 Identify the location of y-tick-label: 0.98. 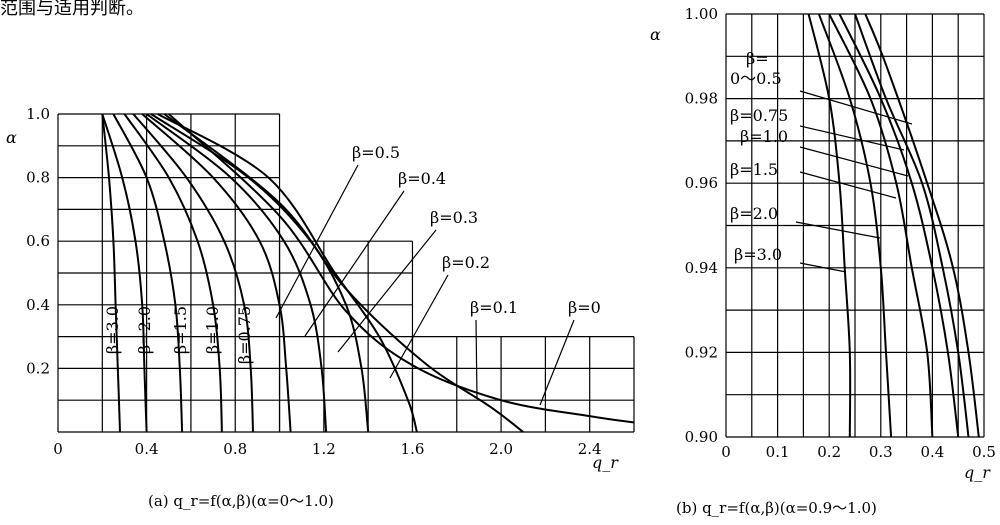
(701, 99).